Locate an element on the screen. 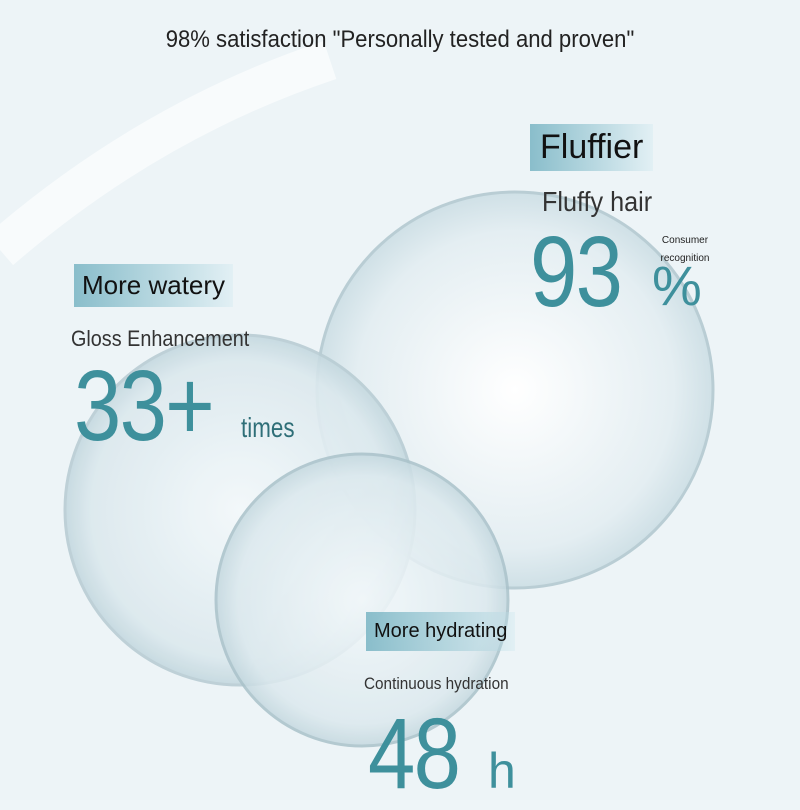 This screenshot has height=810, width=800. feature-note: Consumer recognition is located at coordinates (685, 249).